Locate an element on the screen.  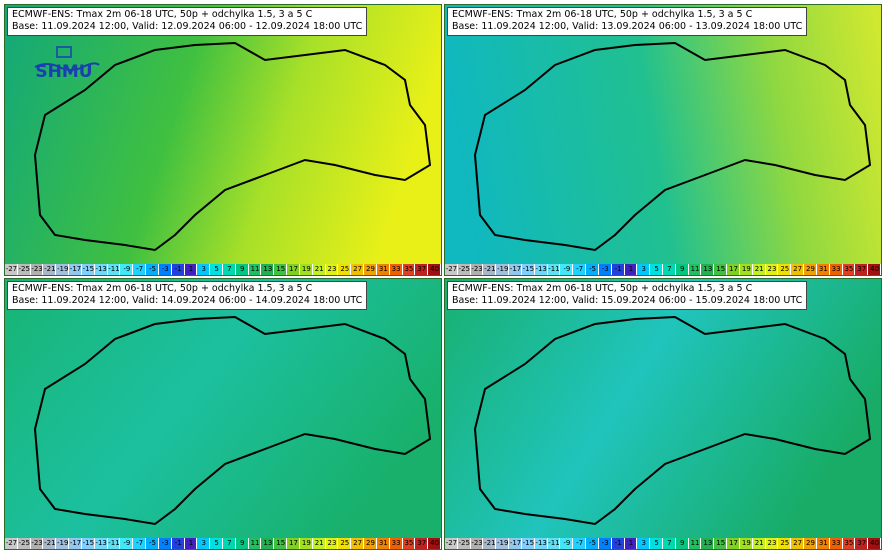
colorbar-label: 33 is located at coordinates (396, 269).